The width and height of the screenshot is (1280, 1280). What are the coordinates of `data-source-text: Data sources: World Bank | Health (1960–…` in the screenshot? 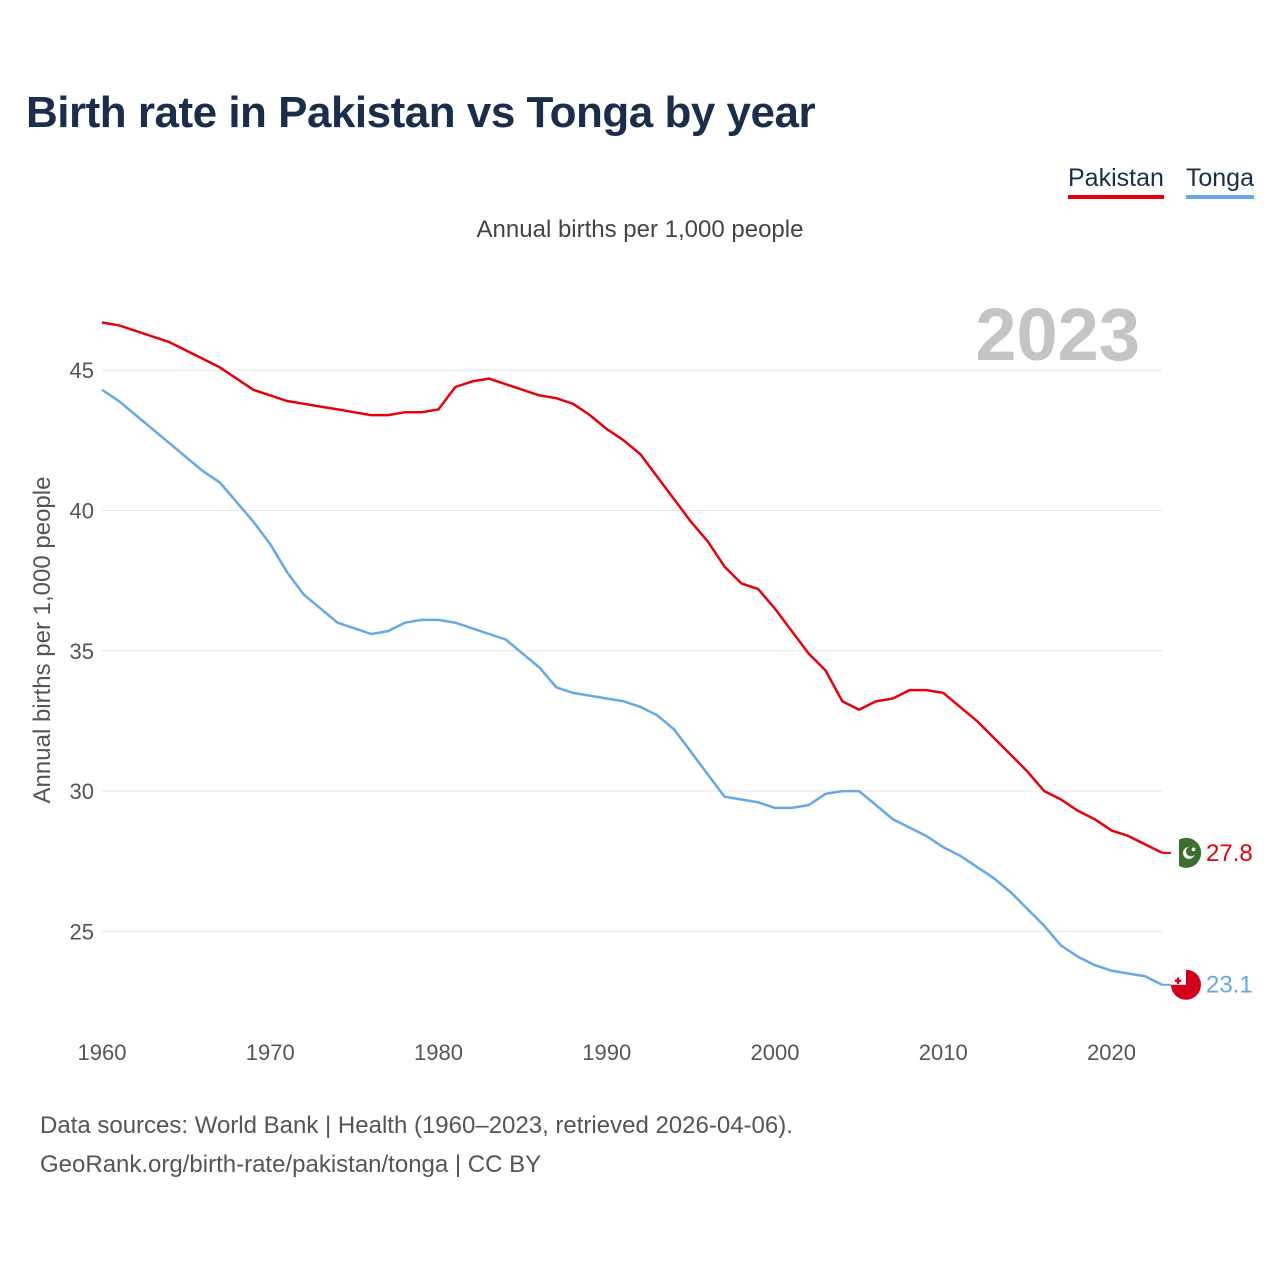 It's located at (416, 1125).